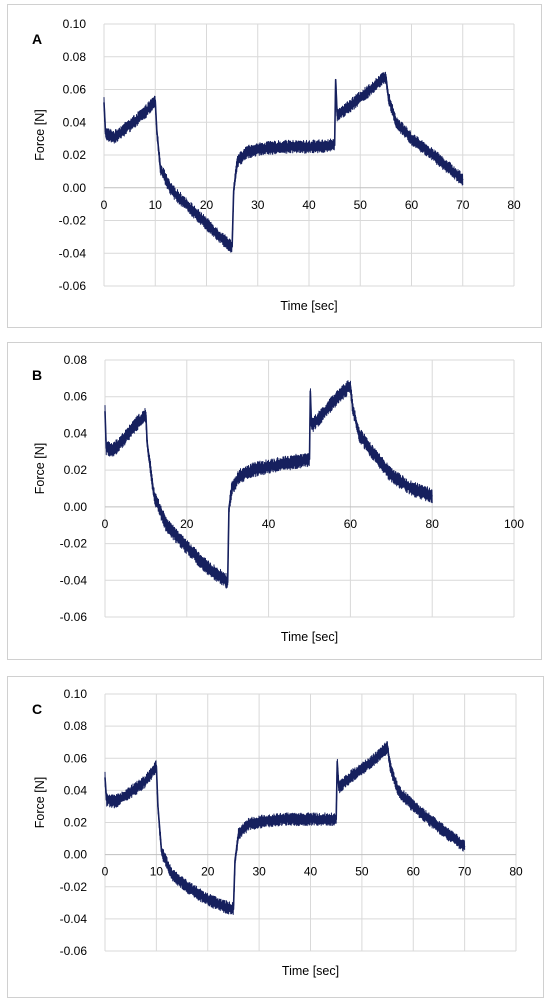  What do you see at coordinates (463, 205) in the screenshot?
I see `x-tick-label: 70` at bounding box center [463, 205].